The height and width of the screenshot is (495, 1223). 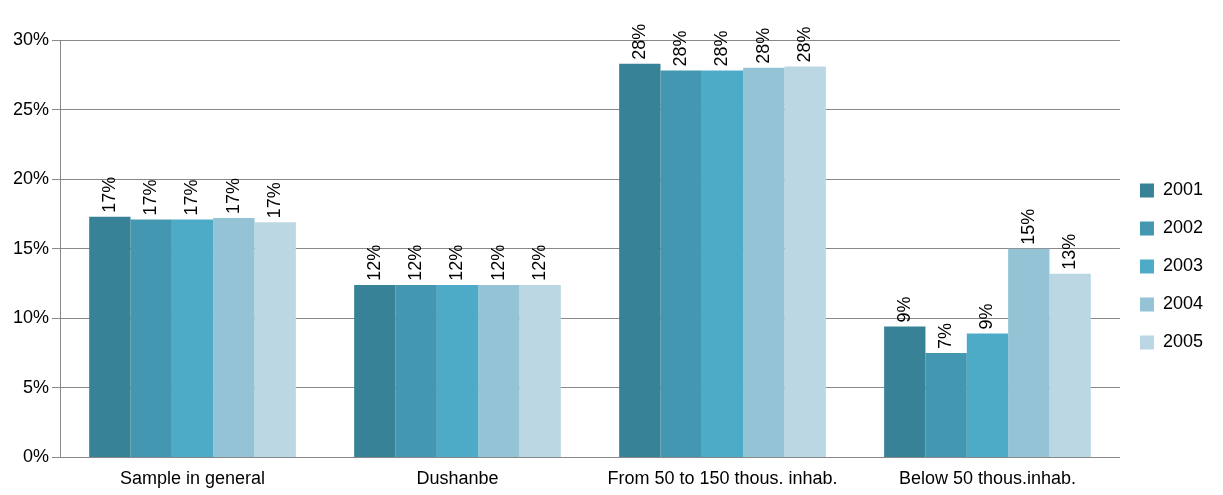 I want to click on y-tick-label: 15%, so click(x=31, y=247).